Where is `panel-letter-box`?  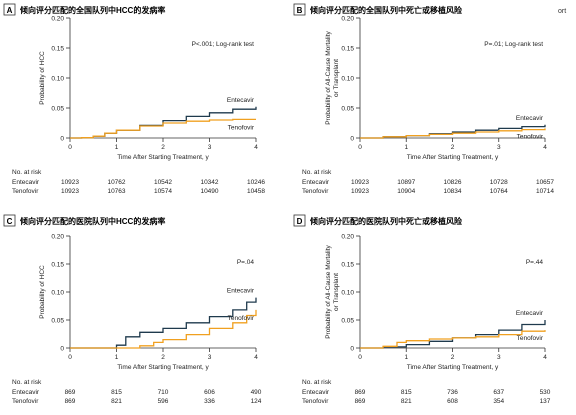 panel-letter-box is located at coordinates (299, 9).